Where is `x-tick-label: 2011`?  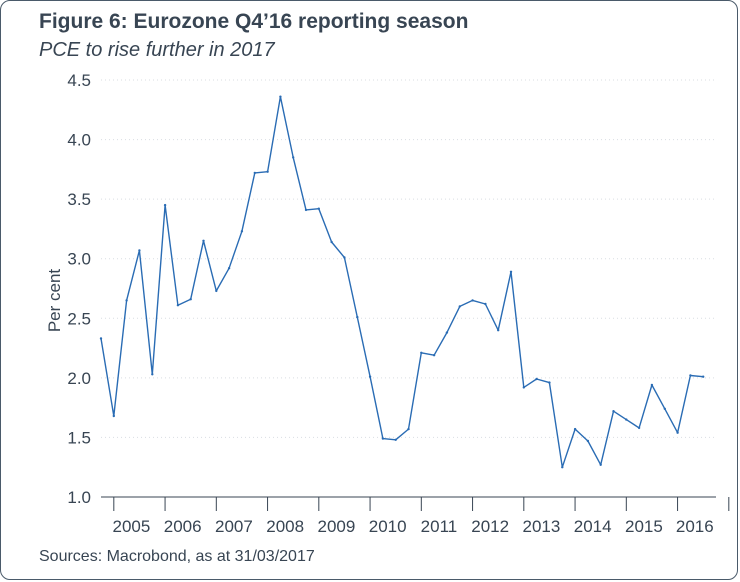
x-tick-label: 2011 is located at coordinates (439, 526).